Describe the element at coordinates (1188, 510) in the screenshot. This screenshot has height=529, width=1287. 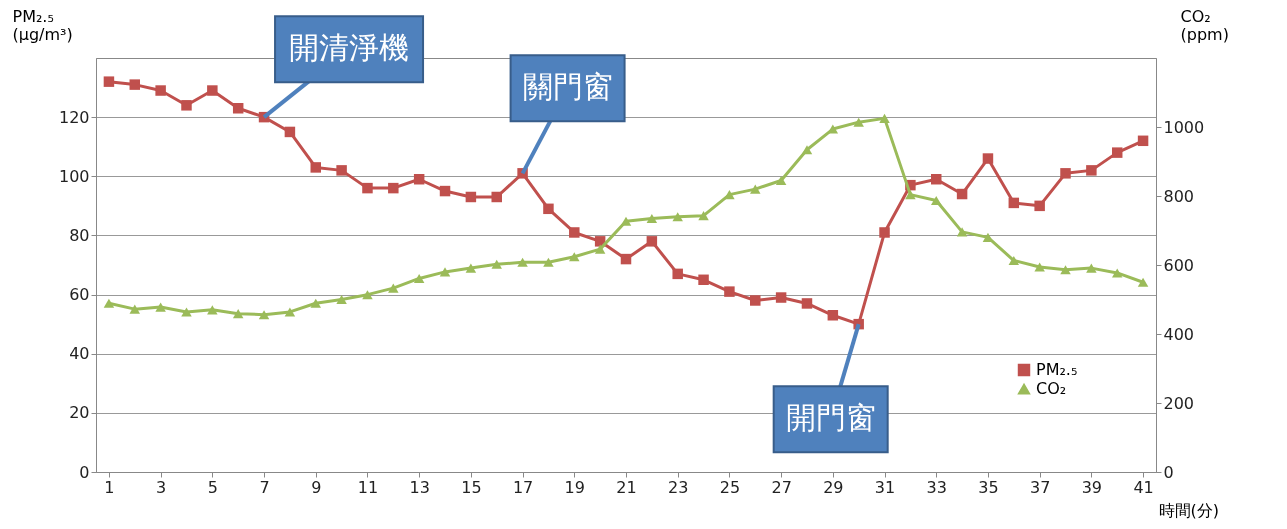
I see `x-axis-title: 時間(分)` at that location.